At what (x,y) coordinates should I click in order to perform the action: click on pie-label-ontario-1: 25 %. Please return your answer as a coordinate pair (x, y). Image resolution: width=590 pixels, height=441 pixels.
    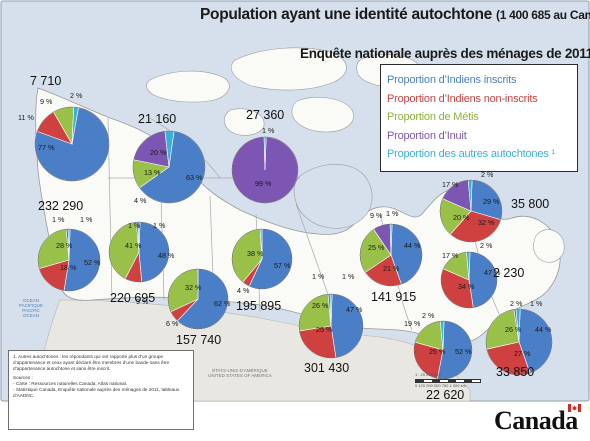
    Looking at the image, I should click on (324, 329).